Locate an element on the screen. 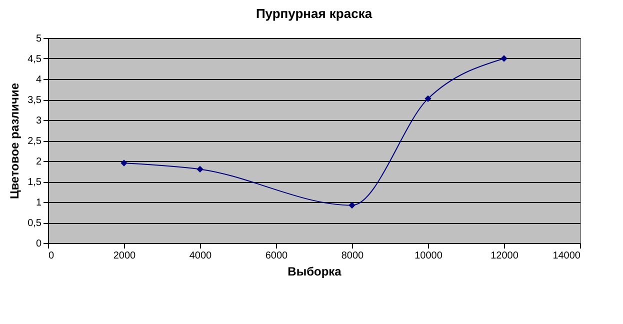 Image resolution: width=623 pixels, height=324 pixels. x-tick-label: 2000 is located at coordinates (124, 256).